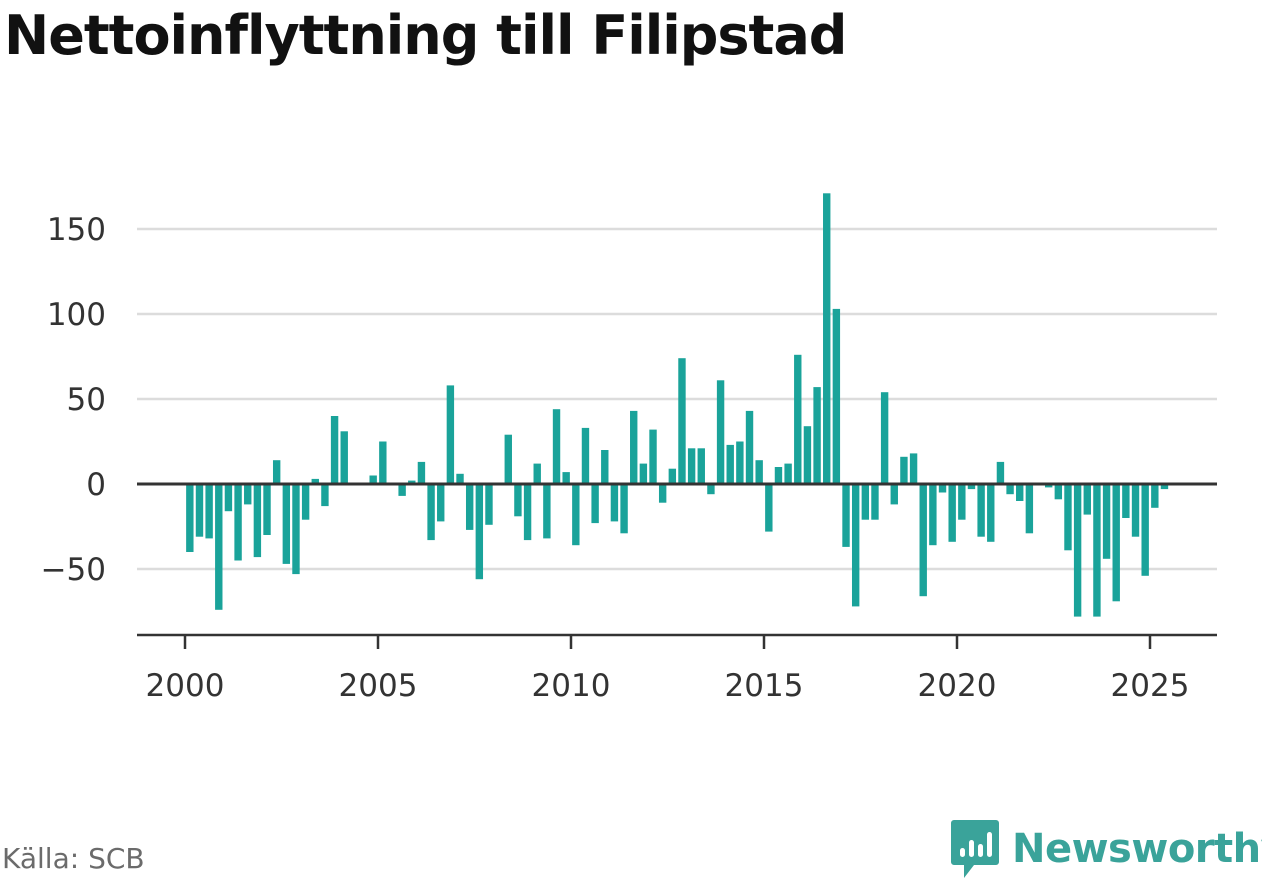  Describe the element at coordinates (76, 230) in the screenshot. I see `y-tick-label: 150` at that location.